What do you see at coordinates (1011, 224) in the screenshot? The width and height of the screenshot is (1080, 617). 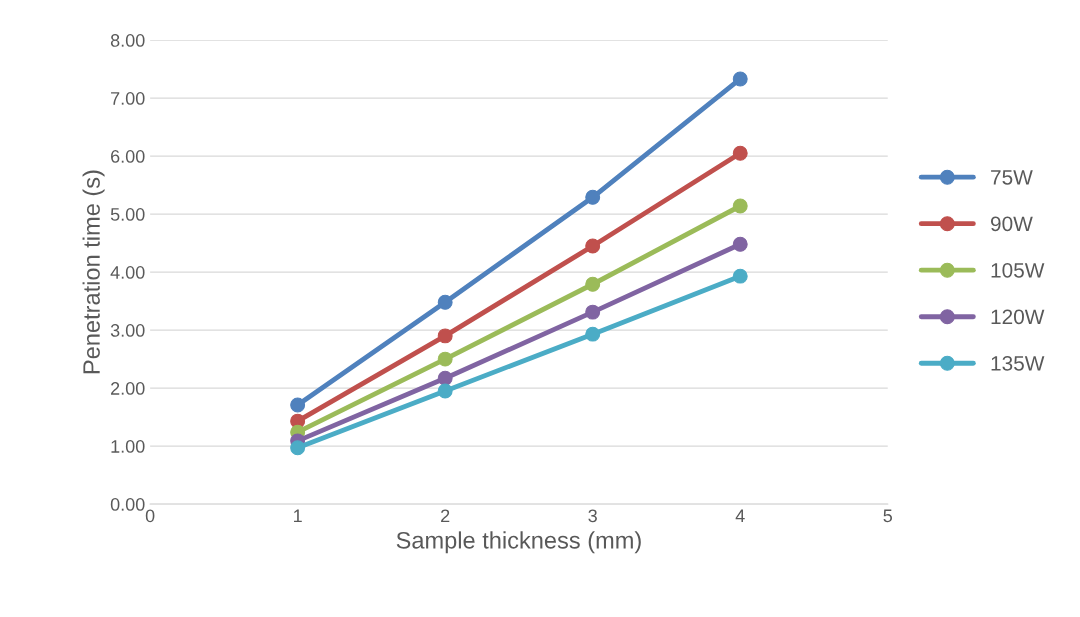 I see `legend-label: 90W` at bounding box center [1011, 224].